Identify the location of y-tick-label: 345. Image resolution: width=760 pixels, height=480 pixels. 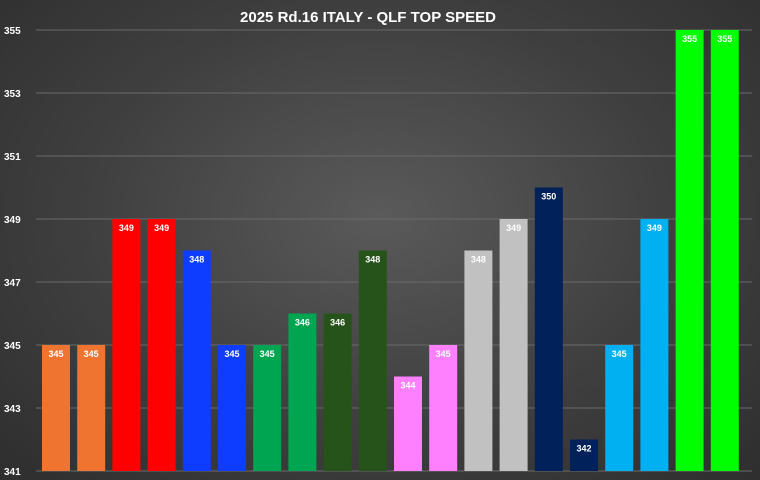
(12, 346).